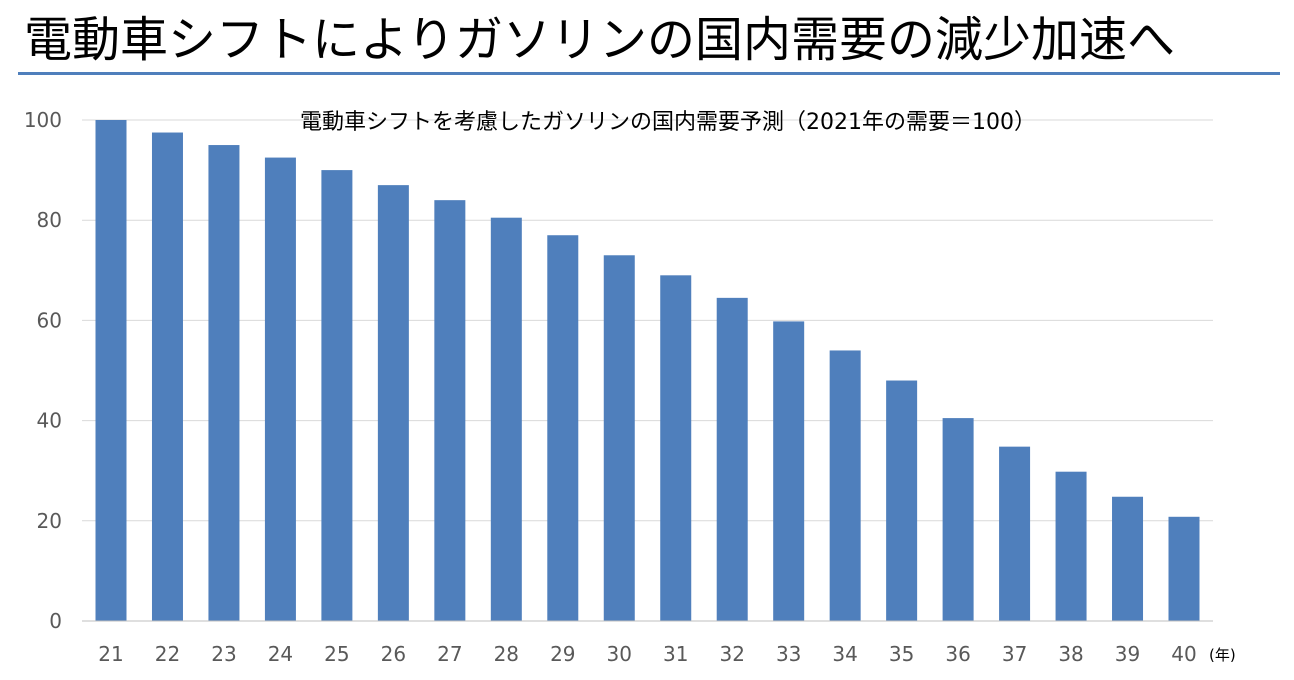 The image size is (1294, 680). I want to click on x-tick-label: 35, so click(901, 654).